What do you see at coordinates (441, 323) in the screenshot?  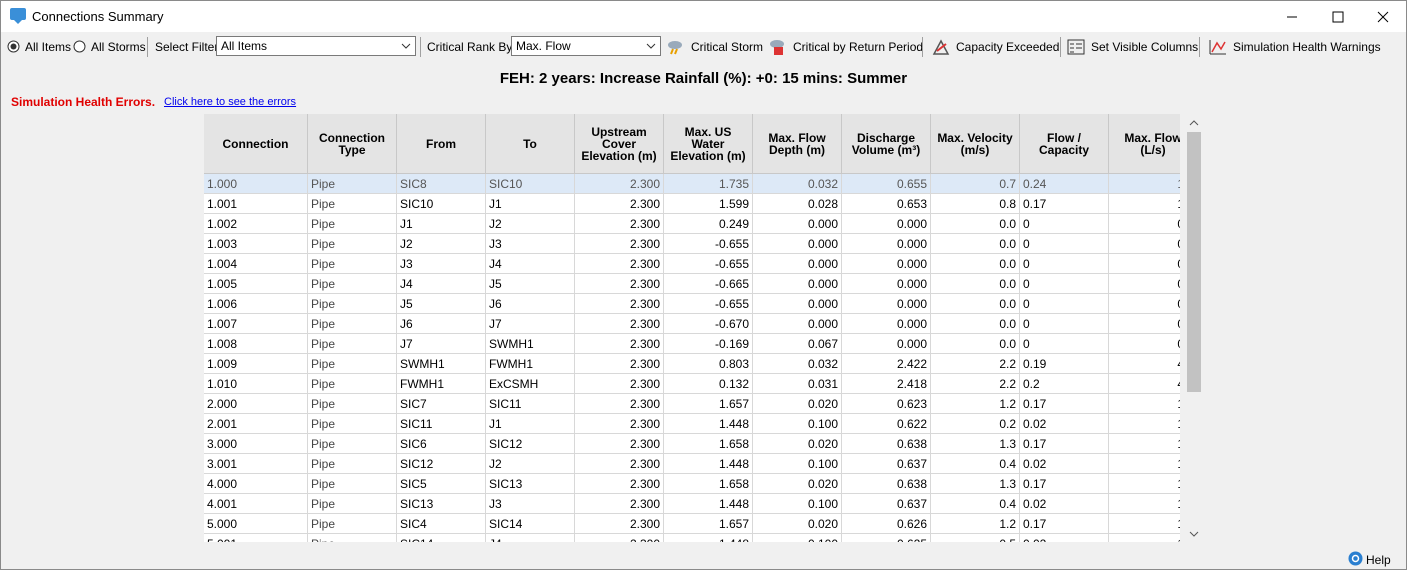 I see `table-cell: J6` at bounding box center [441, 323].